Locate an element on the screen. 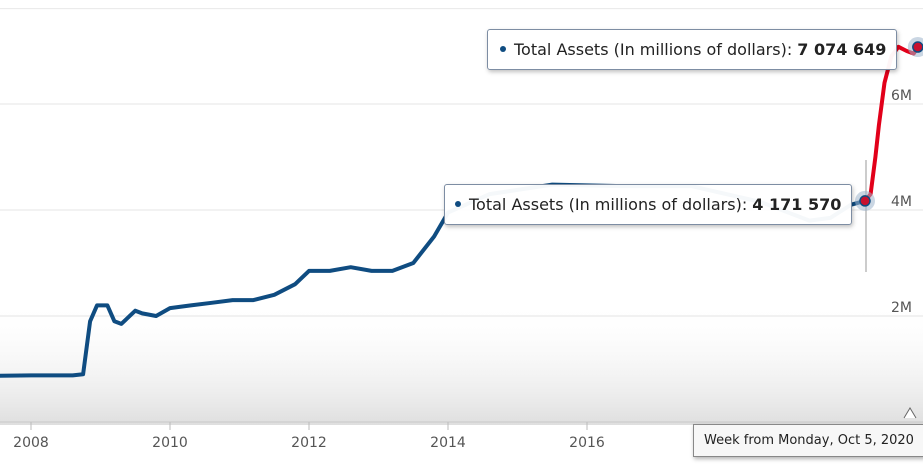 The image size is (923, 468). tooltip-peak-value: 7 074 649 is located at coordinates (842, 49).